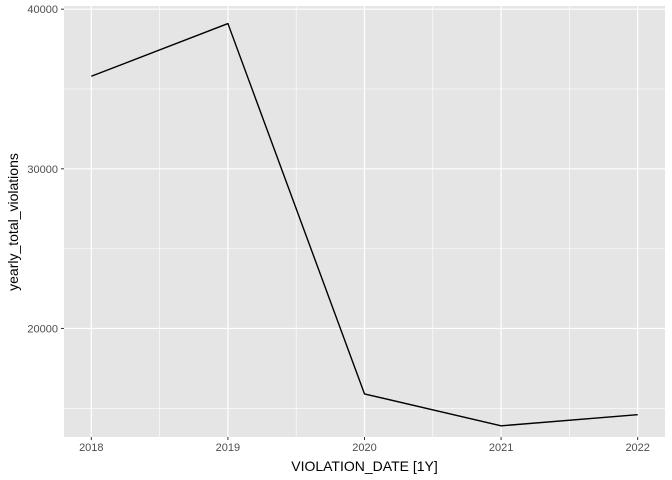 The height and width of the screenshot is (480, 672). Describe the element at coordinates (364, 466) in the screenshot. I see `x-axis-title: VIOLATION_DATE [1Y]` at that location.